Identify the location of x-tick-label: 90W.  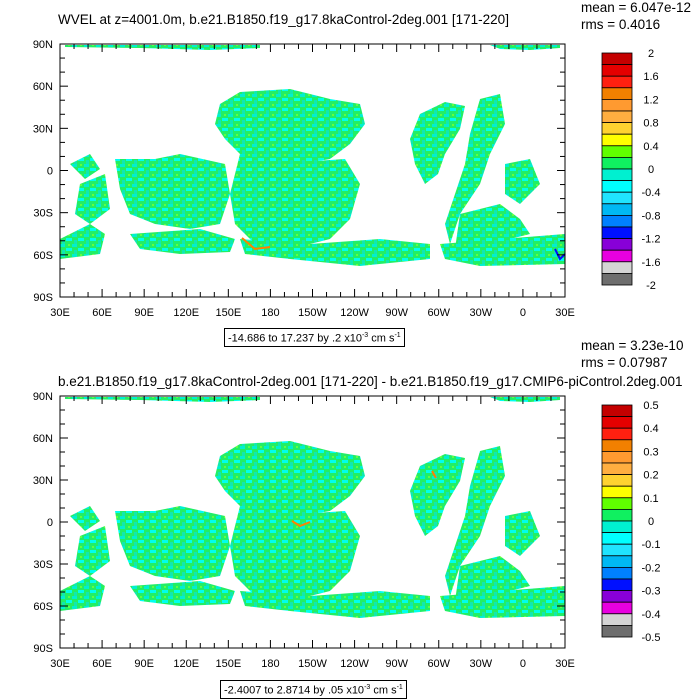
(396, 664).